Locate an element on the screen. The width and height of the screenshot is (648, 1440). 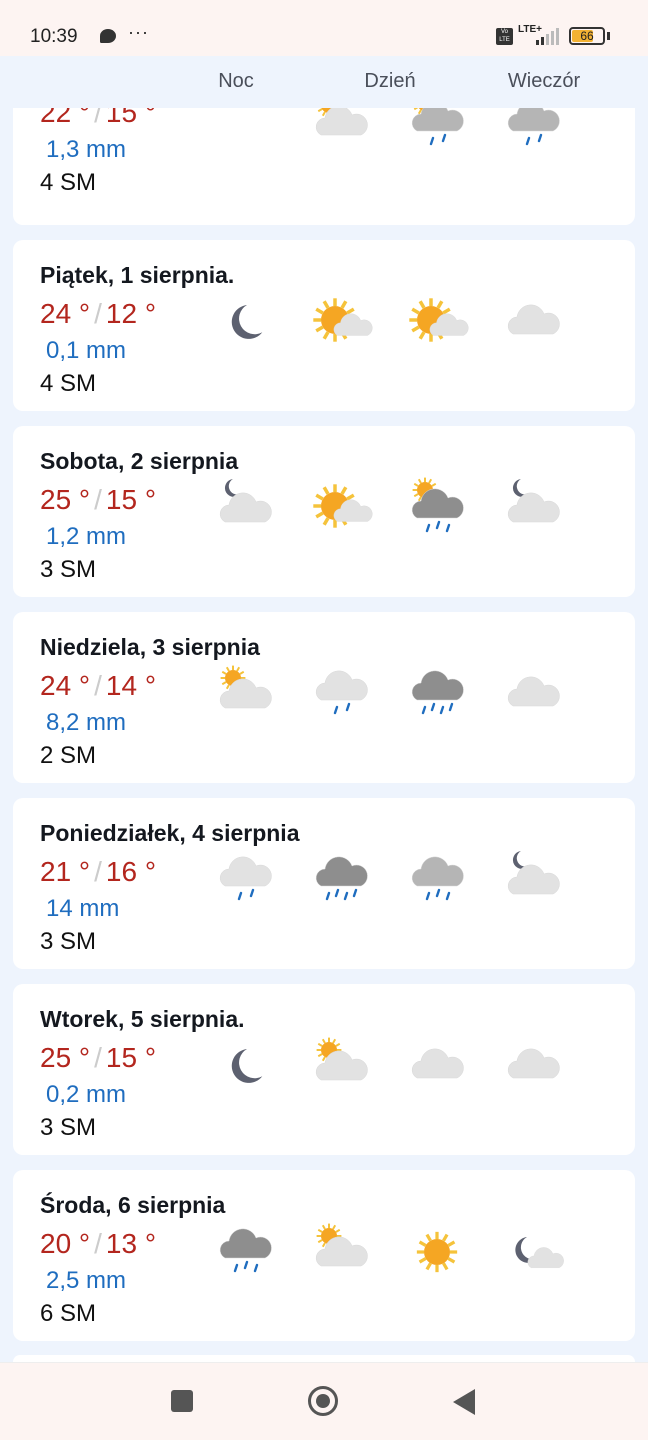
back-button is located at coordinates (464, 1402).